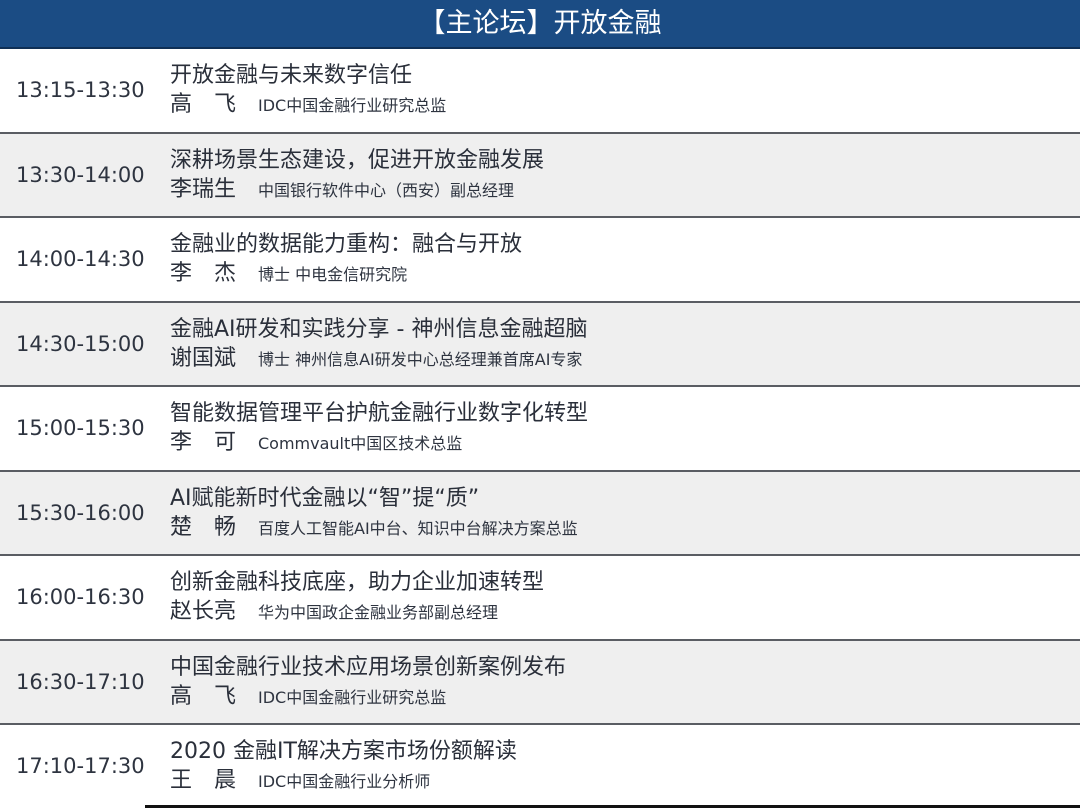 The width and height of the screenshot is (1080, 811). What do you see at coordinates (357, 582) in the screenshot?
I see `session-title: 创新金融科技底座，助力企业加速转型` at bounding box center [357, 582].